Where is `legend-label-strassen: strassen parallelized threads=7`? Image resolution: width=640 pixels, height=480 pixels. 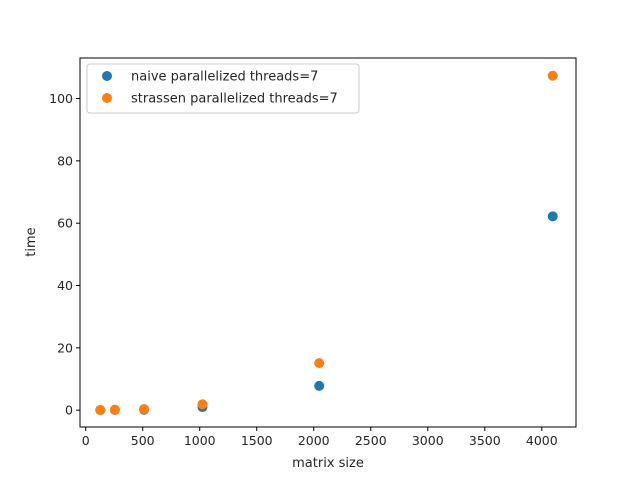 legend-label-strassen: strassen parallelized threads=7 is located at coordinates (234, 99).